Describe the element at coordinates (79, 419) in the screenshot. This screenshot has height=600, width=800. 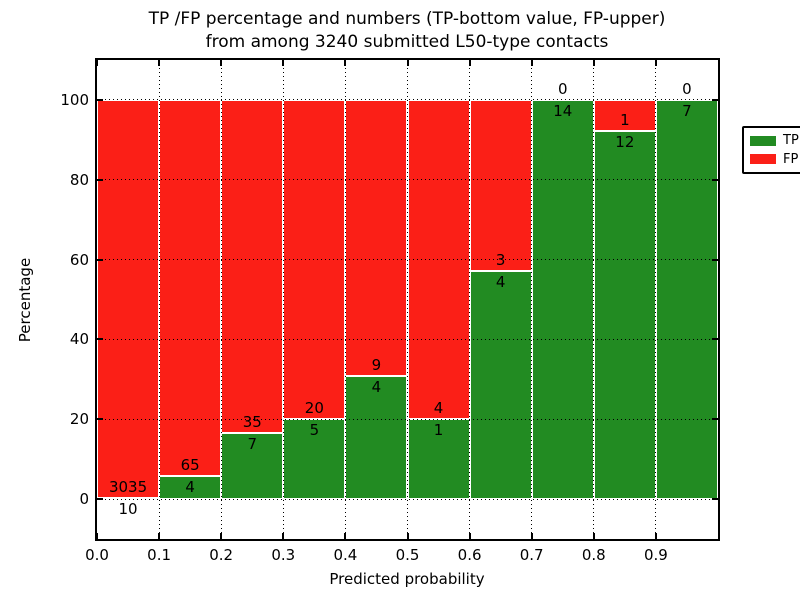
I see `y-tick-label: 20` at that location.